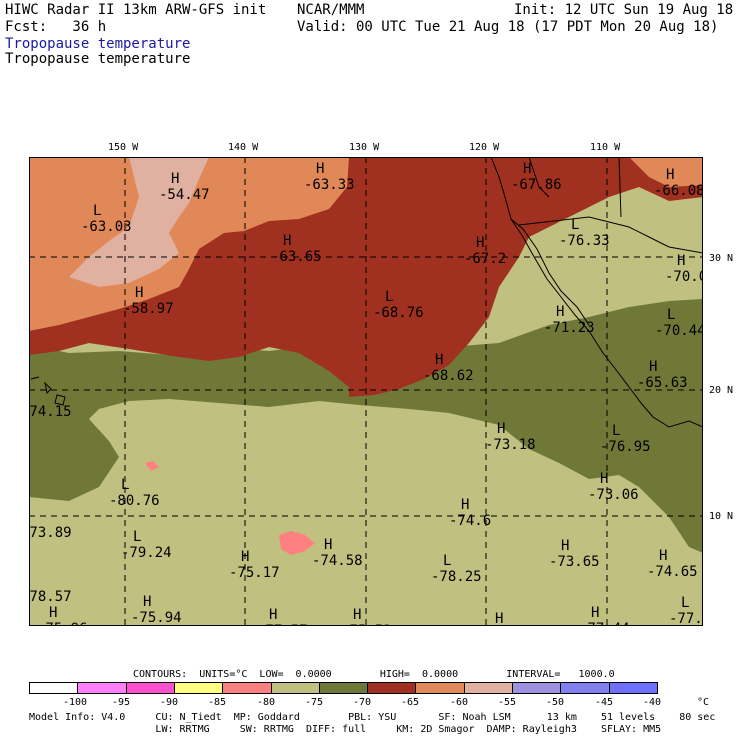  Describe the element at coordinates (134, 501) in the screenshot. I see `extreme-value: -80.76` at that location.